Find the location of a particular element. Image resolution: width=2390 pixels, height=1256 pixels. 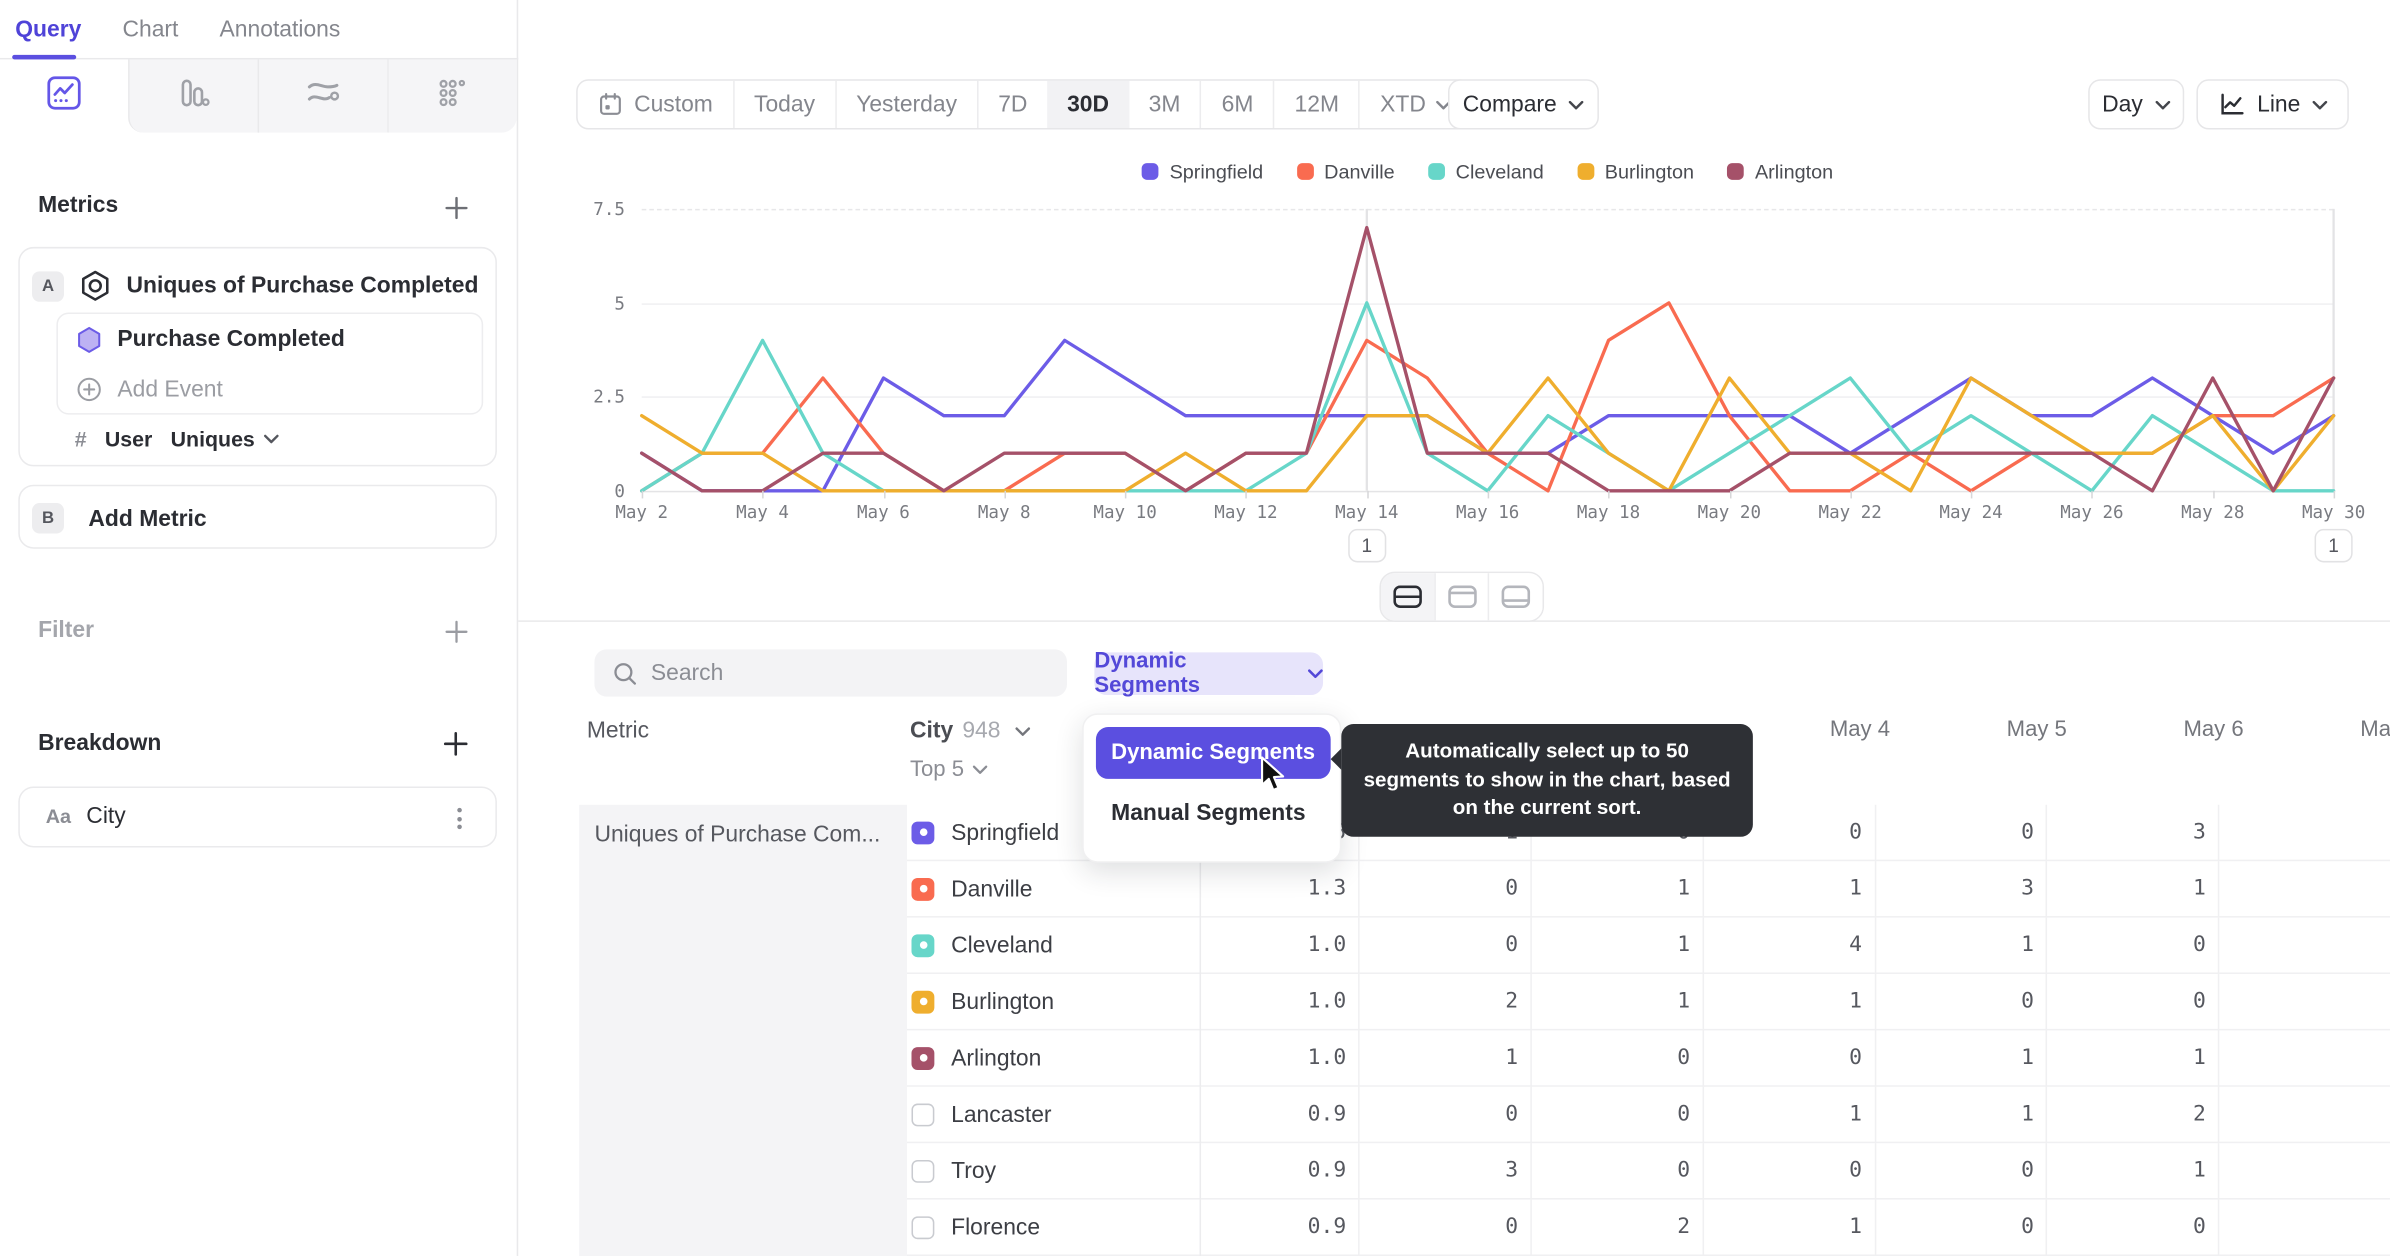

interval-dropdown: Day is located at coordinates (2136, 104).